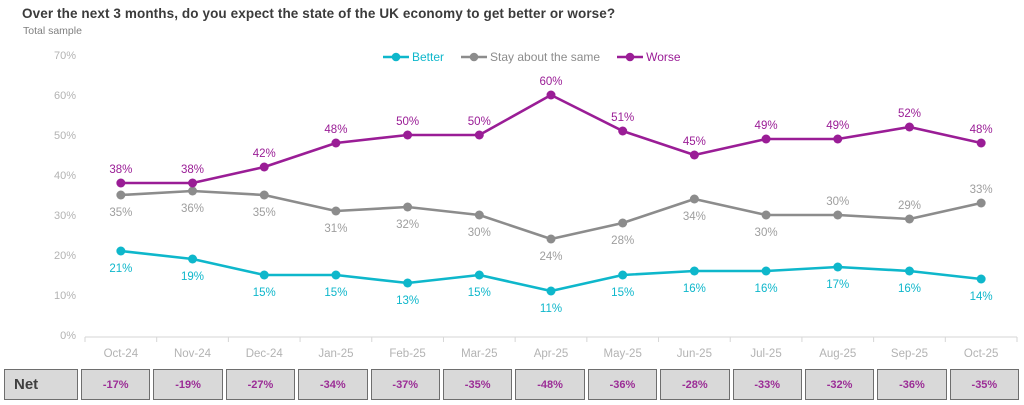  Describe the element at coordinates (550, 257) in the screenshot. I see `data-label: 24%` at that location.